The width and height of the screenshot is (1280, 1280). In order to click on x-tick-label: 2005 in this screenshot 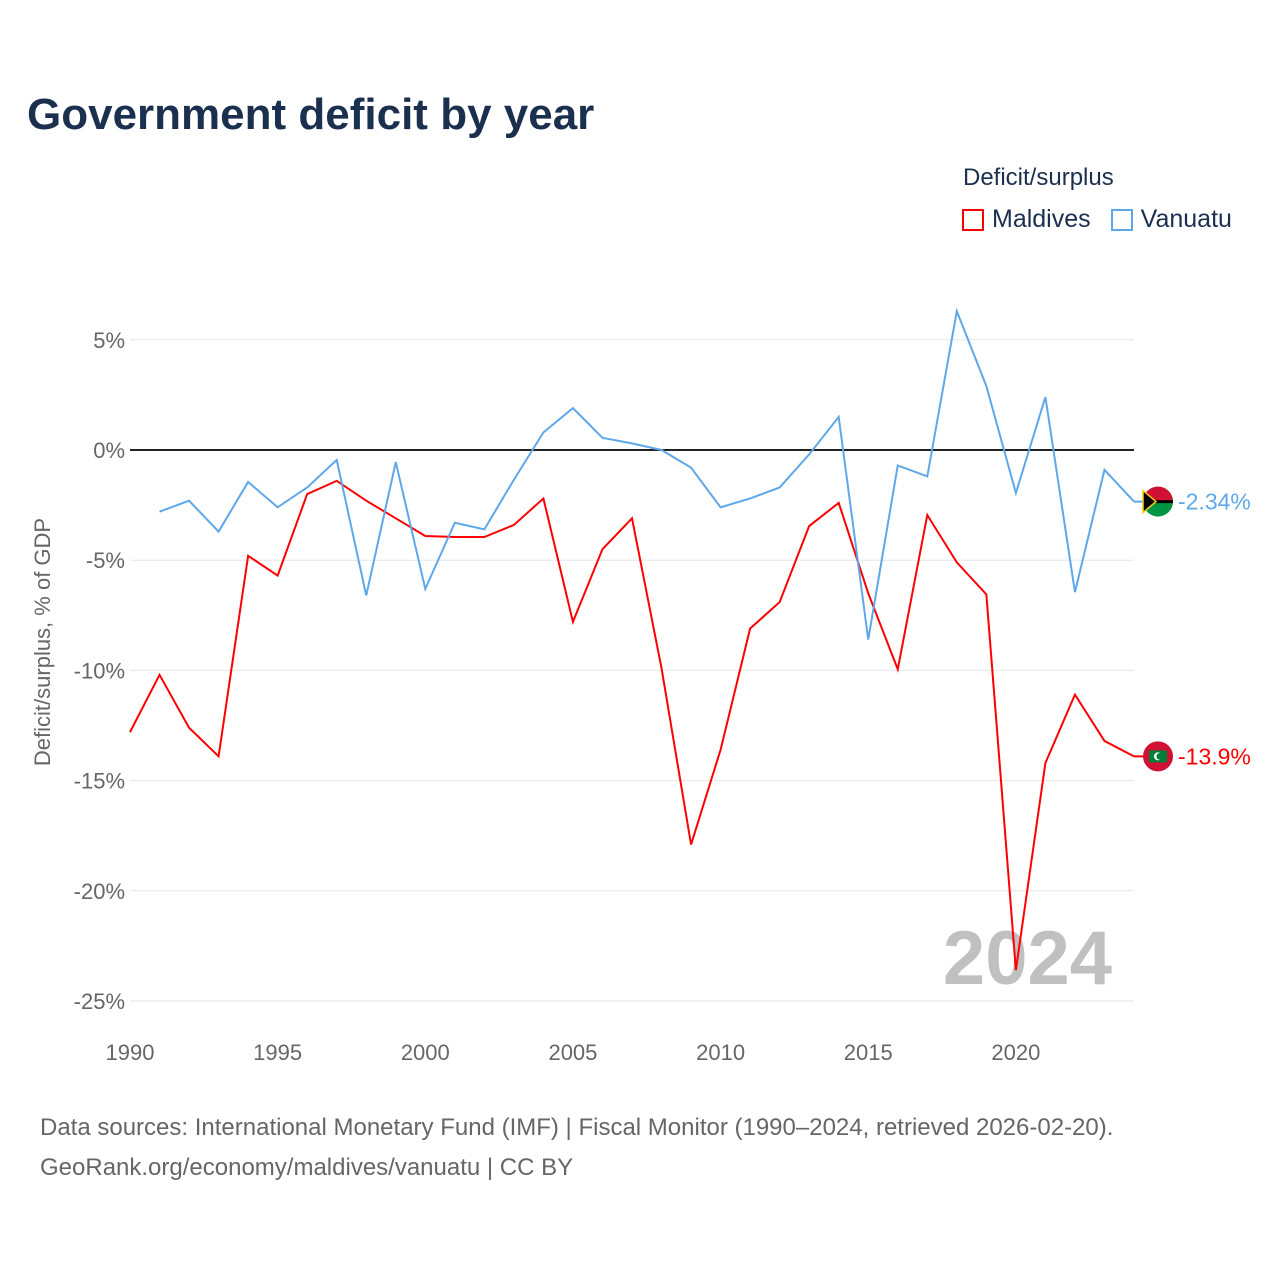, I will do `click(572, 1052)`.